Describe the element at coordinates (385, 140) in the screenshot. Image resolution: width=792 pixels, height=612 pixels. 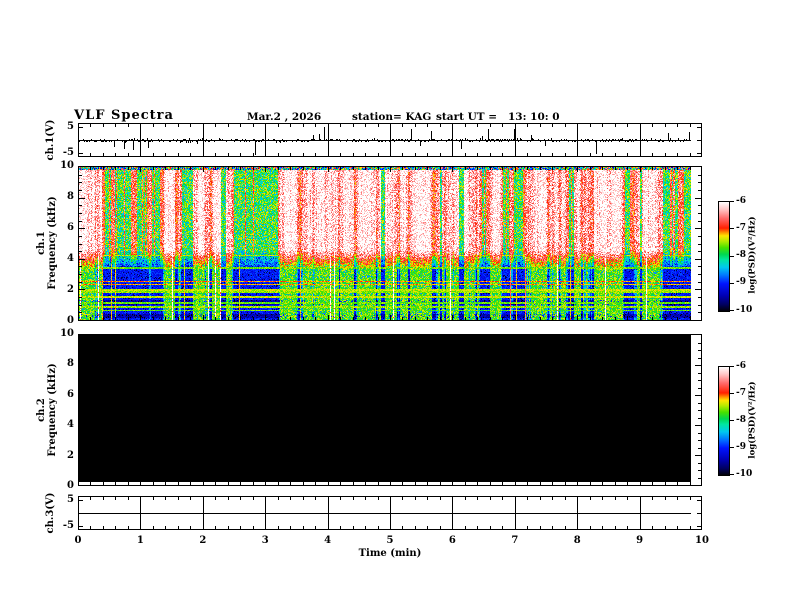
I see `ch1-voltage-waveform` at that location.